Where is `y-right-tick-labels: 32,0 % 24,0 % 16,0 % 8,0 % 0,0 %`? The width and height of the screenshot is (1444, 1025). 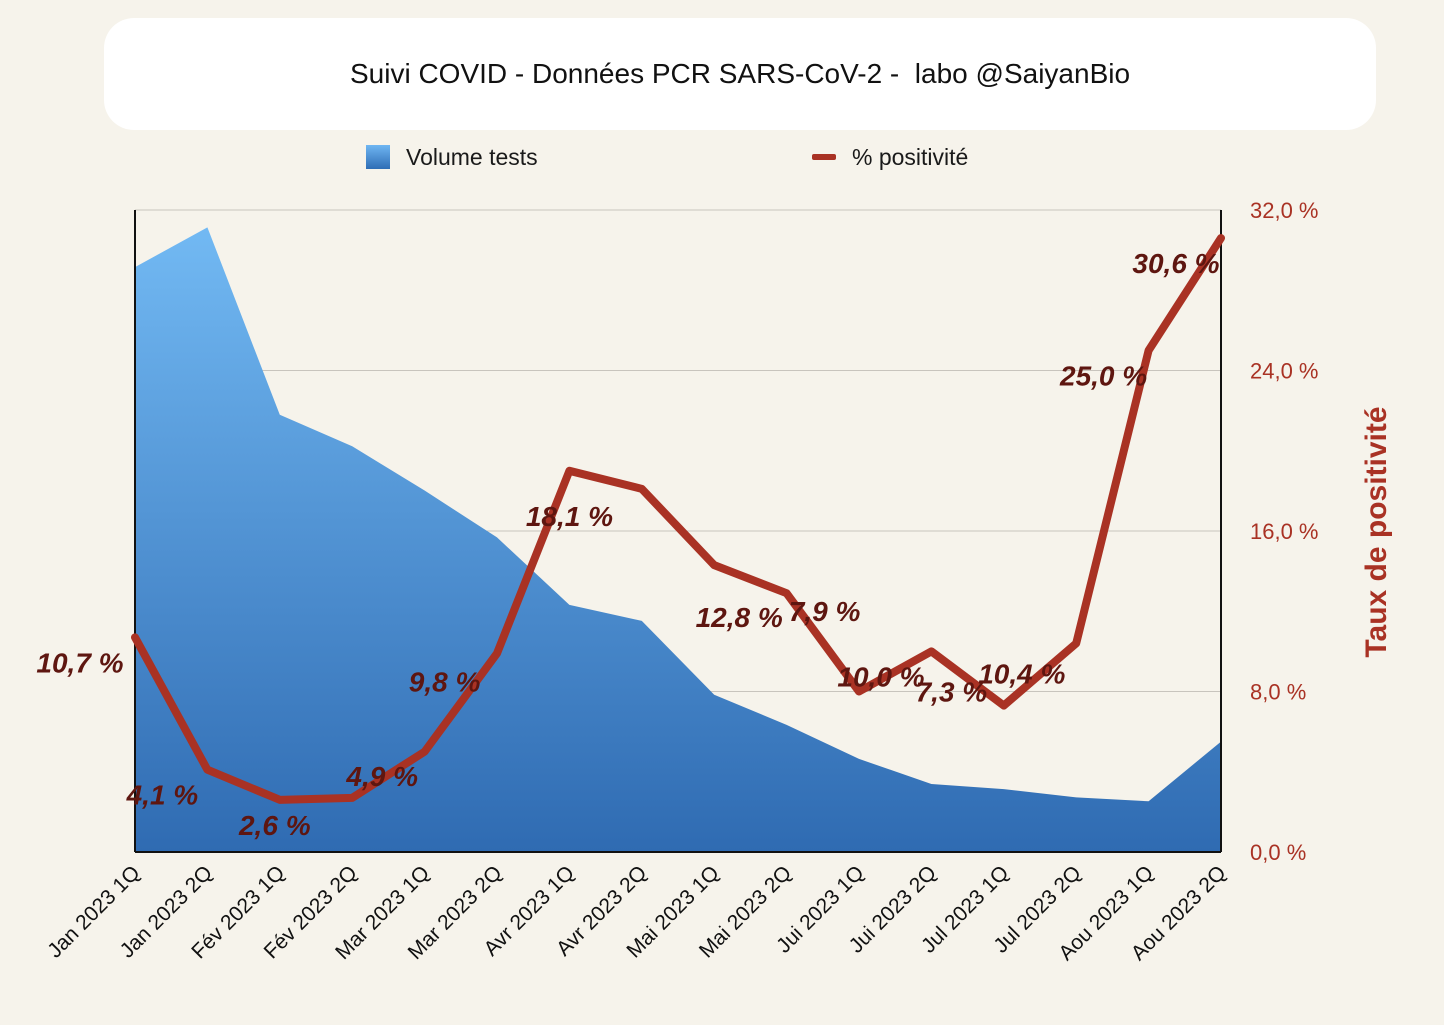
y-right-tick-labels: 32,0 % 24,0 % 16,0 % 8,0 % 0,0 % is located at coordinates (1284, 531).